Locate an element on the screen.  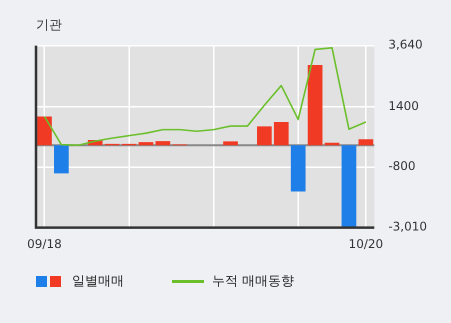
legend-label: 누적 매매동향 is located at coordinates (253, 281).